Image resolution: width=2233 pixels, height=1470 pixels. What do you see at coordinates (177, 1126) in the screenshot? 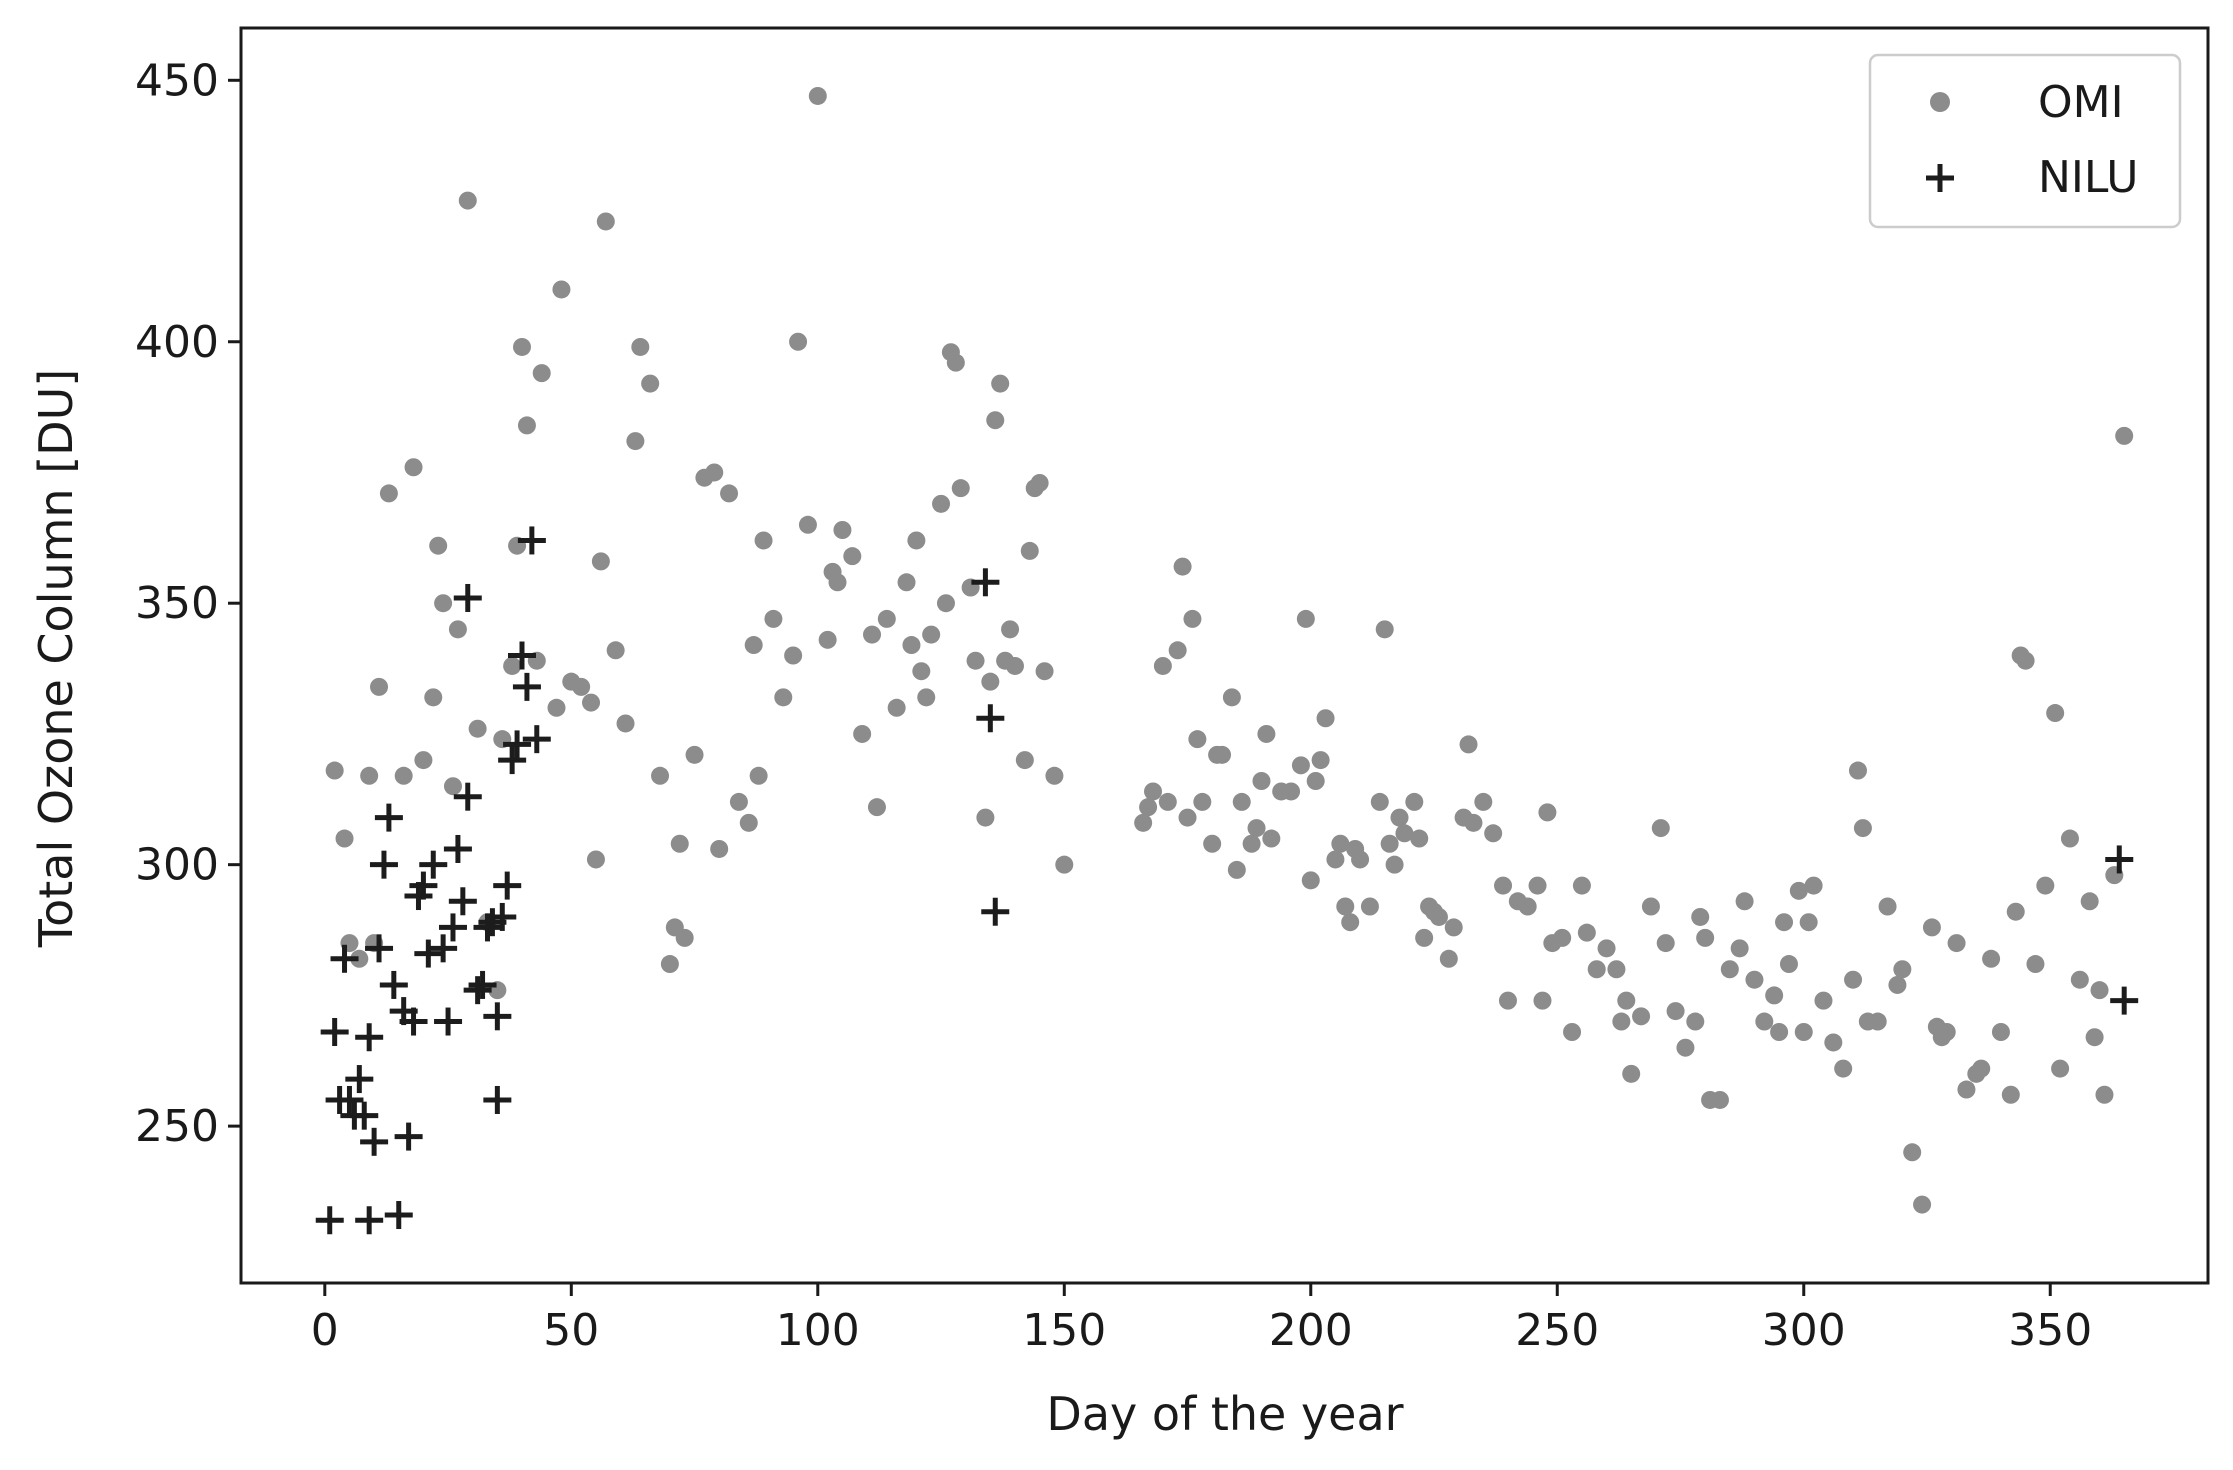
I see `y-tick-label: 250` at bounding box center [177, 1126].